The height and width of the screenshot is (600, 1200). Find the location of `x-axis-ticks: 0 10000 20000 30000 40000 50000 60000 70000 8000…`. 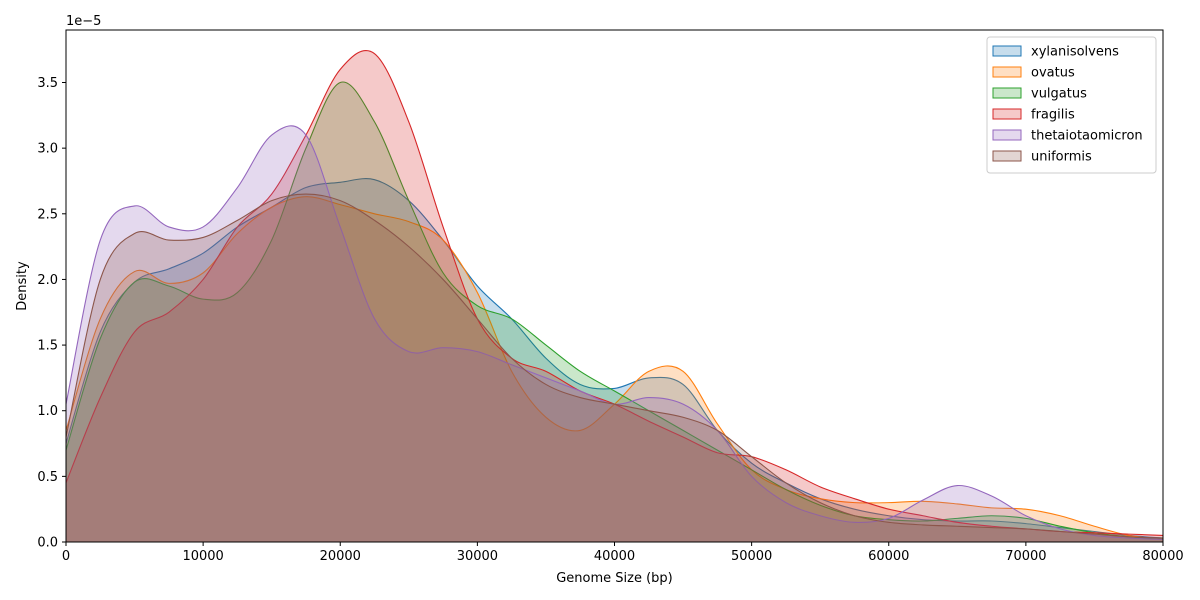

x-axis-ticks: 0 10000 20000 30000 40000 50000 60000 70000 8000… is located at coordinates (623, 553).